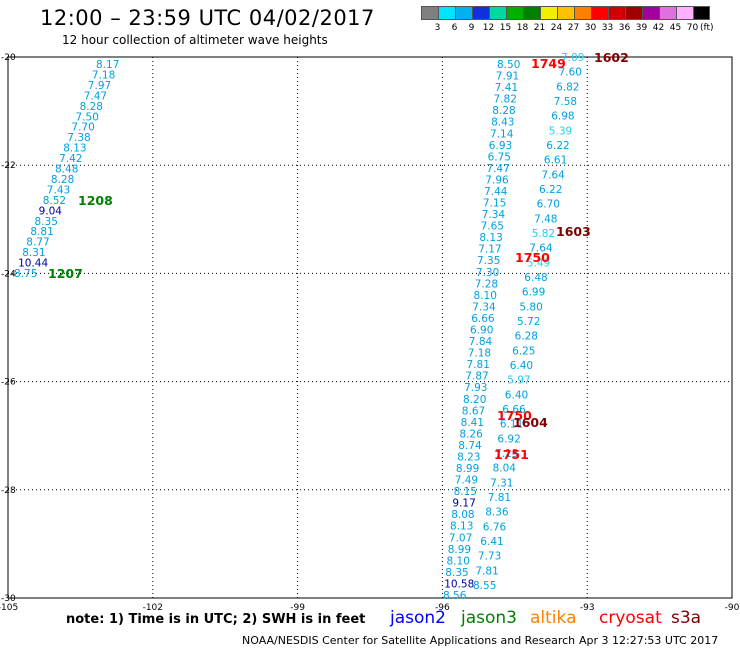 The width and height of the screenshot is (740, 650). What do you see at coordinates (526, 337) in the screenshot?
I see `swh-value: 6.28` at bounding box center [526, 337].